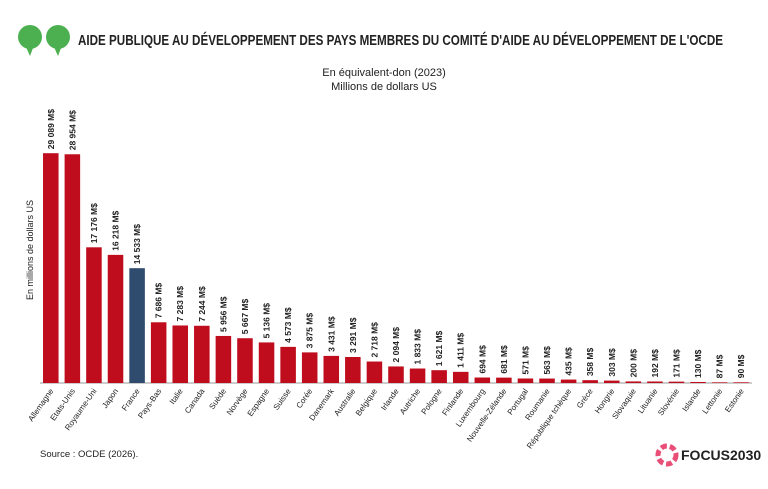 Image resolution: width=768 pixels, height=489 pixels. I want to click on value-label: 358 M$, so click(590, 362).